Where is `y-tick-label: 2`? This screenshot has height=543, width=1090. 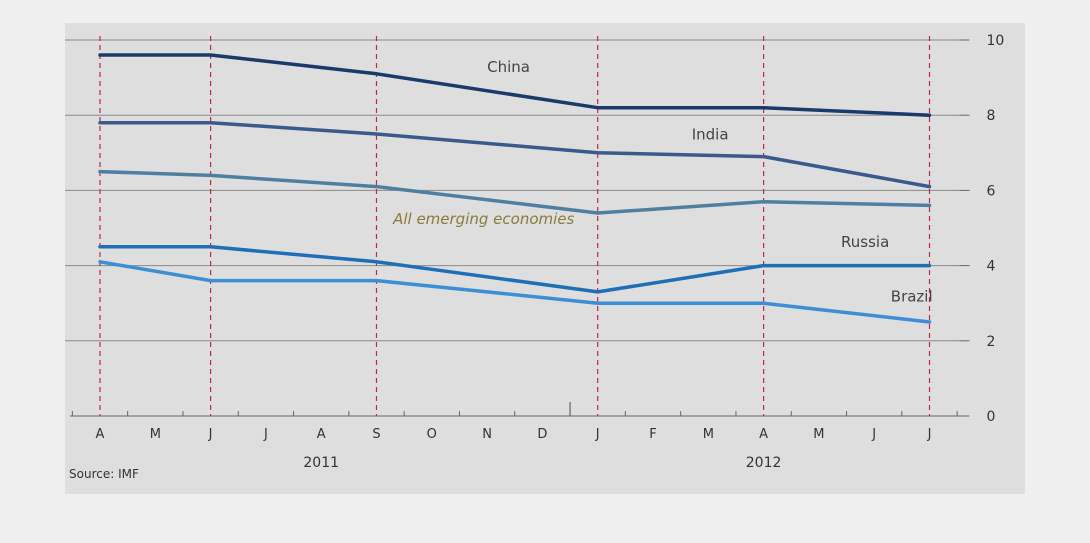 y-tick-label: 2 is located at coordinates (991, 342).